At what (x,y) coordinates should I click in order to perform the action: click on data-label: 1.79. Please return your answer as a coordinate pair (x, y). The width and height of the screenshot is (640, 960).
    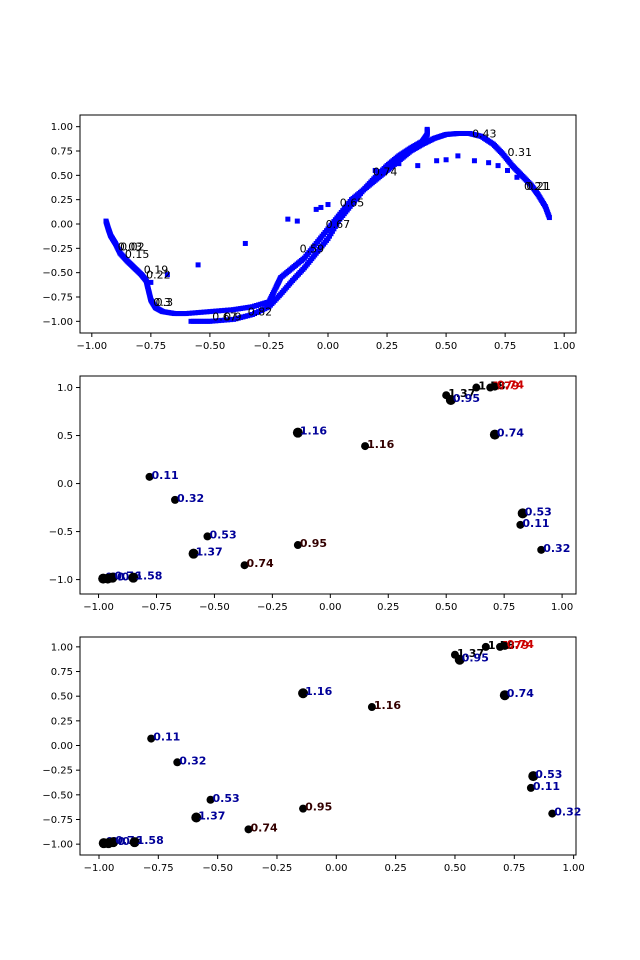
    Looking at the image, I should click on (505, 386).